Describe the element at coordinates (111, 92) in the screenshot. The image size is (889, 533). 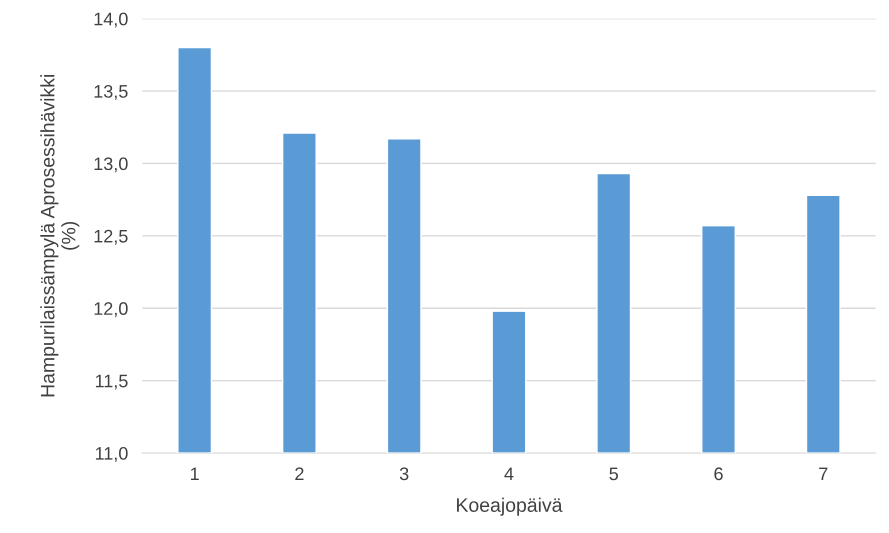
I see `y-tick-label: 13,5` at that location.